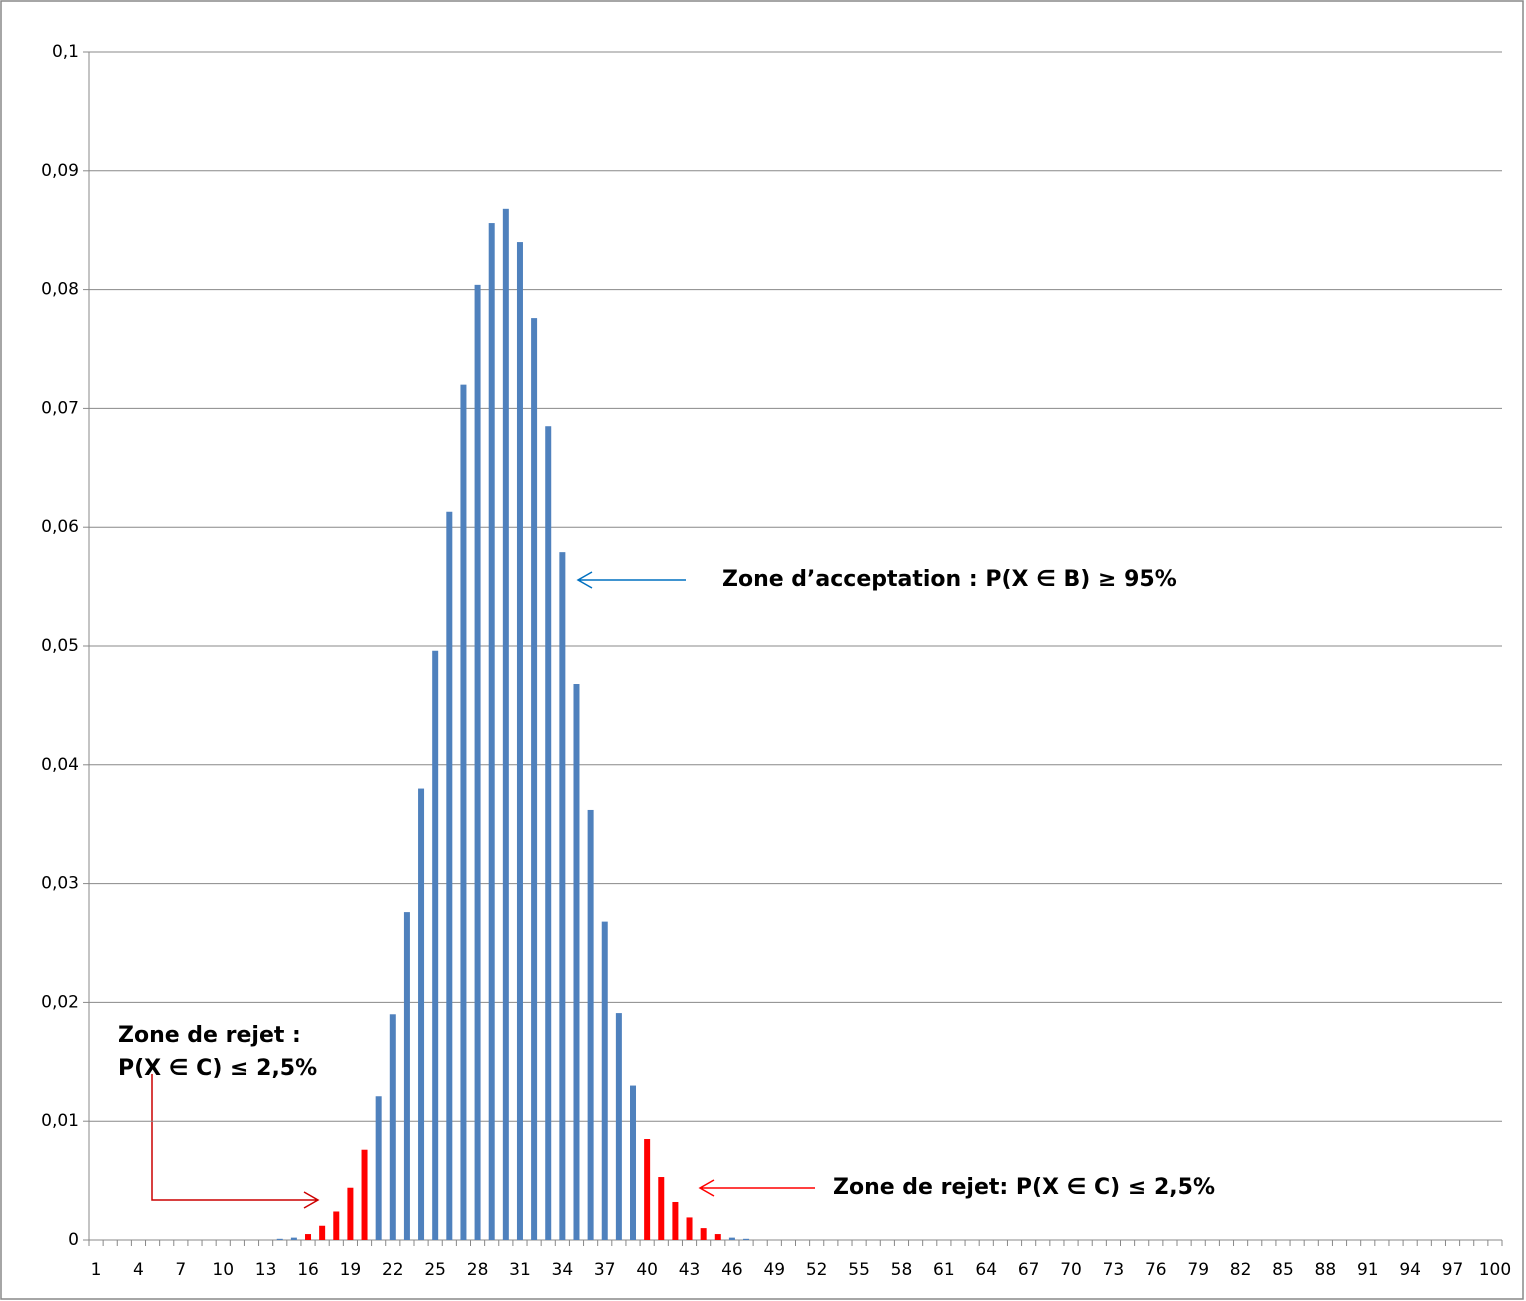 The height and width of the screenshot is (1301, 1526). Describe the element at coordinates (1114, 1270) in the screenshot. I see `x-tick-label: 73` at that location.